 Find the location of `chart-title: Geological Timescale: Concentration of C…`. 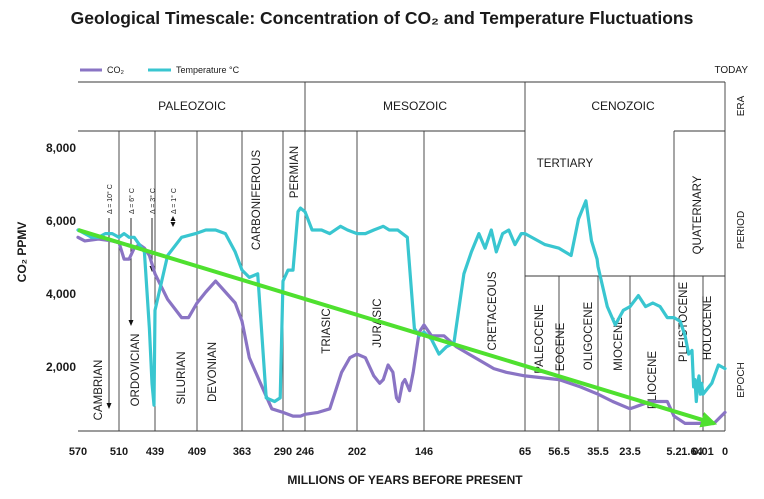

chart-title: Geological Timescale: Concentration of C… is located at coordinates (382, 18).